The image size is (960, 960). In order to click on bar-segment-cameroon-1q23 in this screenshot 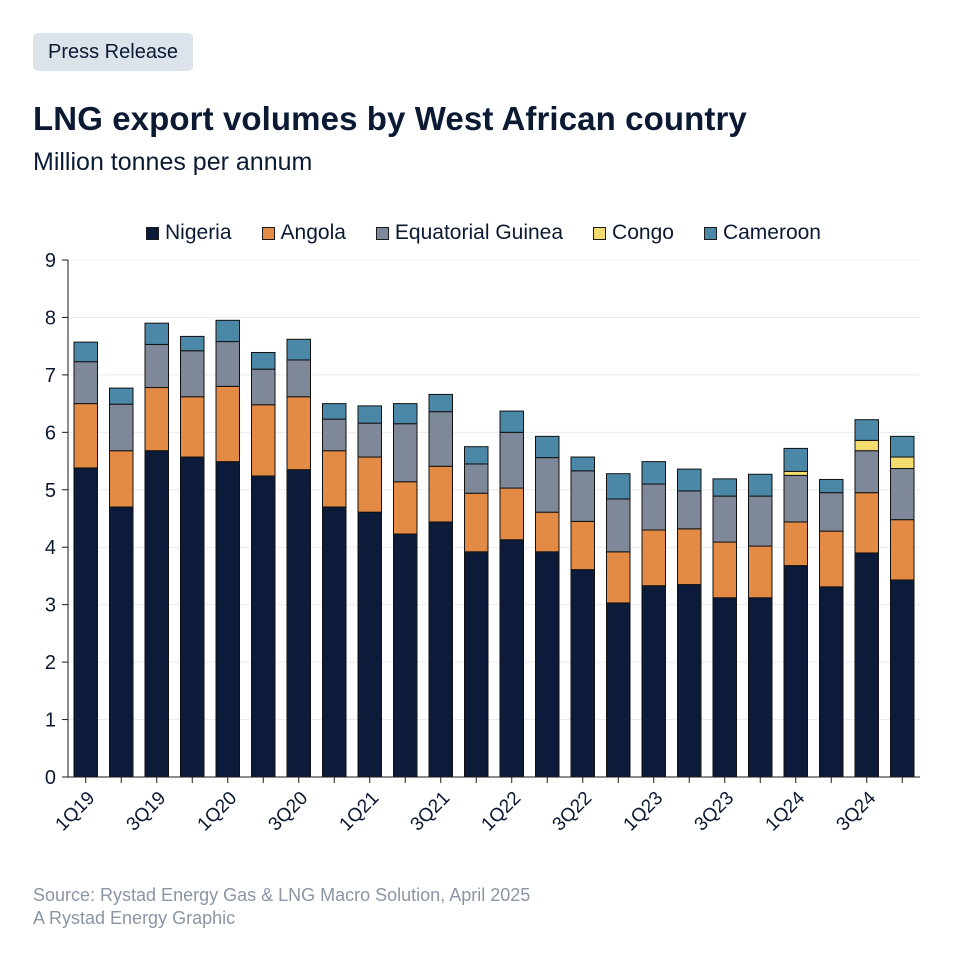, I will do `click(653, 473)`.